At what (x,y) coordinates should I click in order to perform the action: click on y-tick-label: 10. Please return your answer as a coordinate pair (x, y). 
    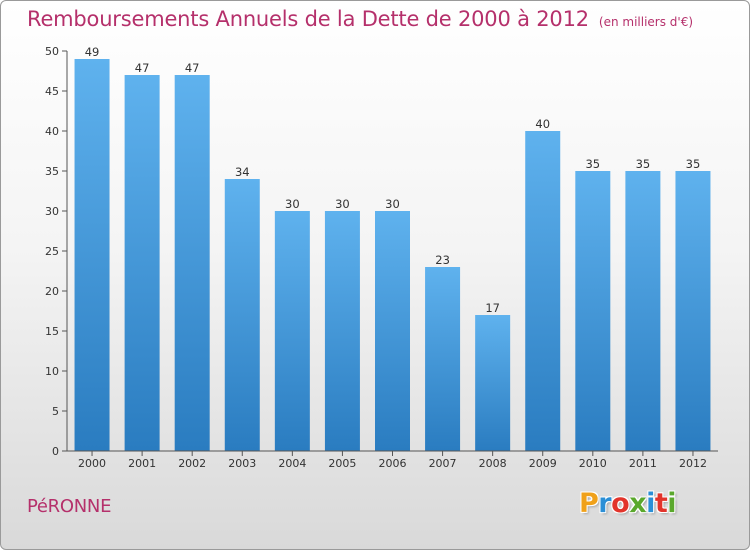
    Looking at the image, I should click on (52, 371).